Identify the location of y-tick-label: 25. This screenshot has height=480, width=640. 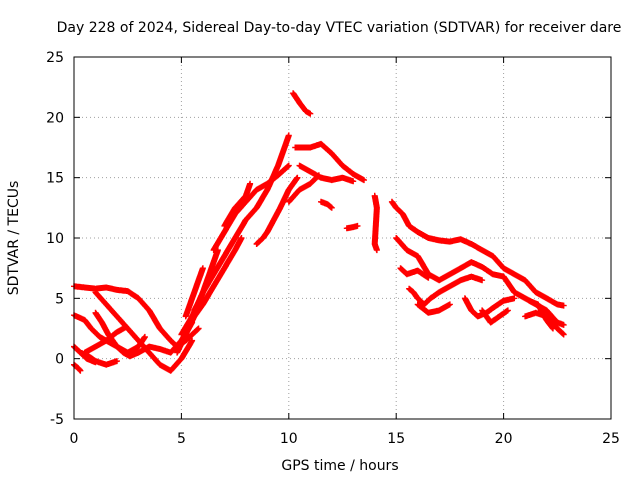
(55, 58).